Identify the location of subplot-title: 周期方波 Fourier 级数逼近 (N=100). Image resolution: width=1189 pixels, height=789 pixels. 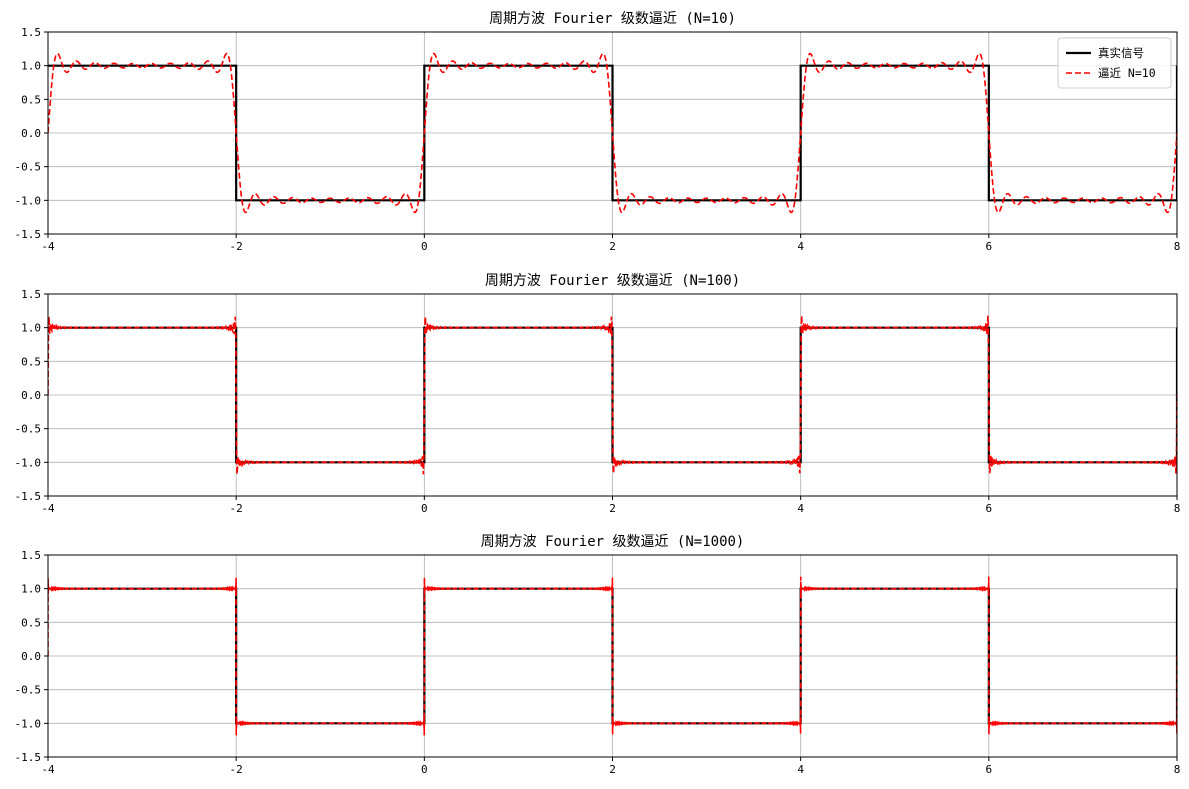
(612, 281).